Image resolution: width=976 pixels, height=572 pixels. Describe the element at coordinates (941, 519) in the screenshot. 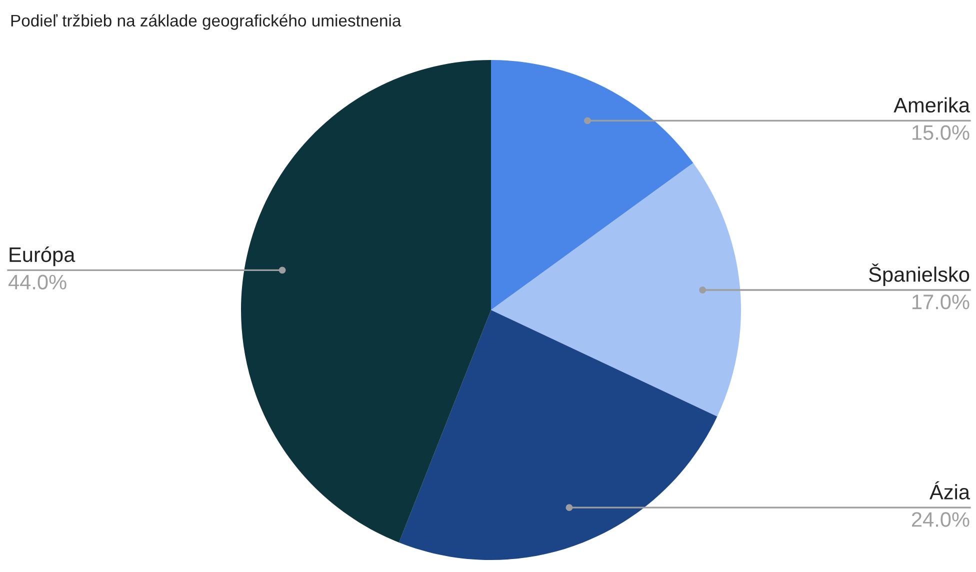

I see `data-label: 24.0%` at that location.